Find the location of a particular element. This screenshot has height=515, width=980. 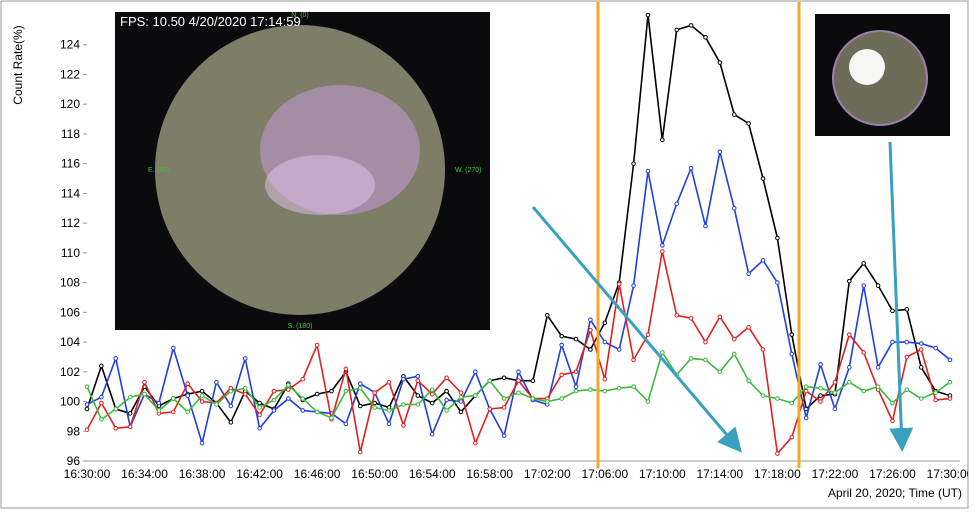

arrow is located at coordinates (901, 296).